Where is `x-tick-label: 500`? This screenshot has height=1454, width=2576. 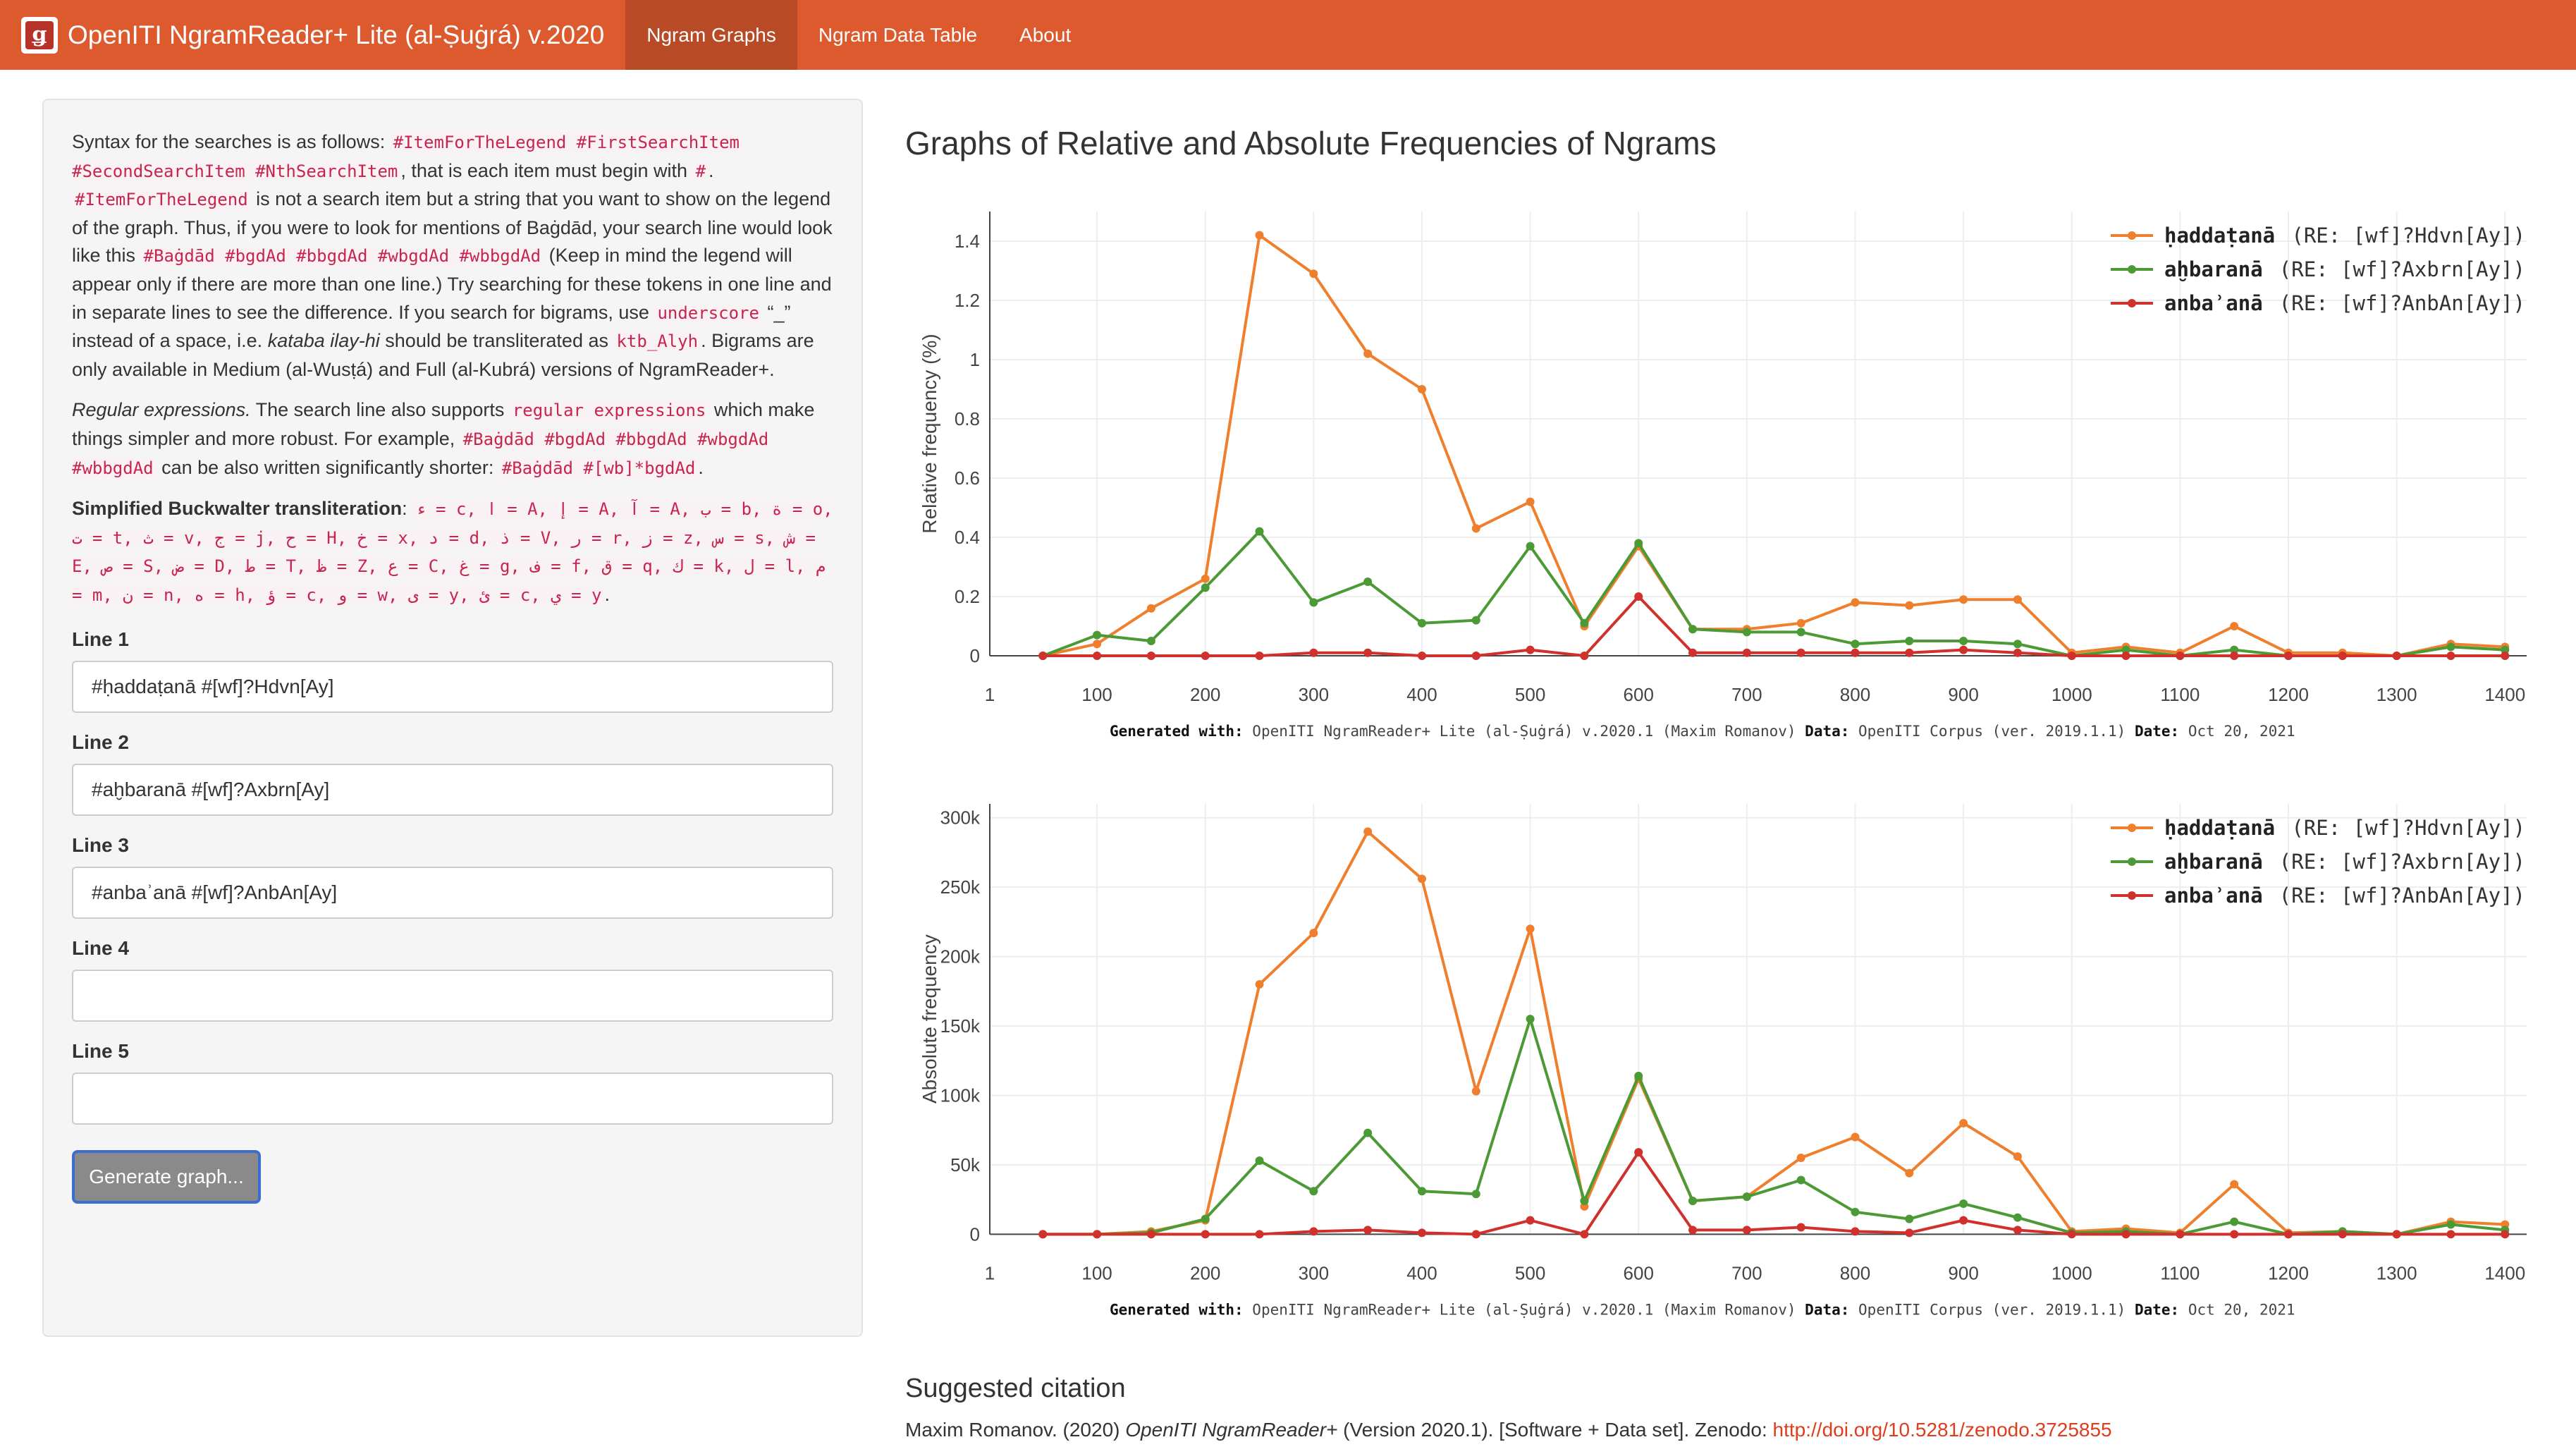
x-tick-label: 500 is located at coordinates (1530, 695).